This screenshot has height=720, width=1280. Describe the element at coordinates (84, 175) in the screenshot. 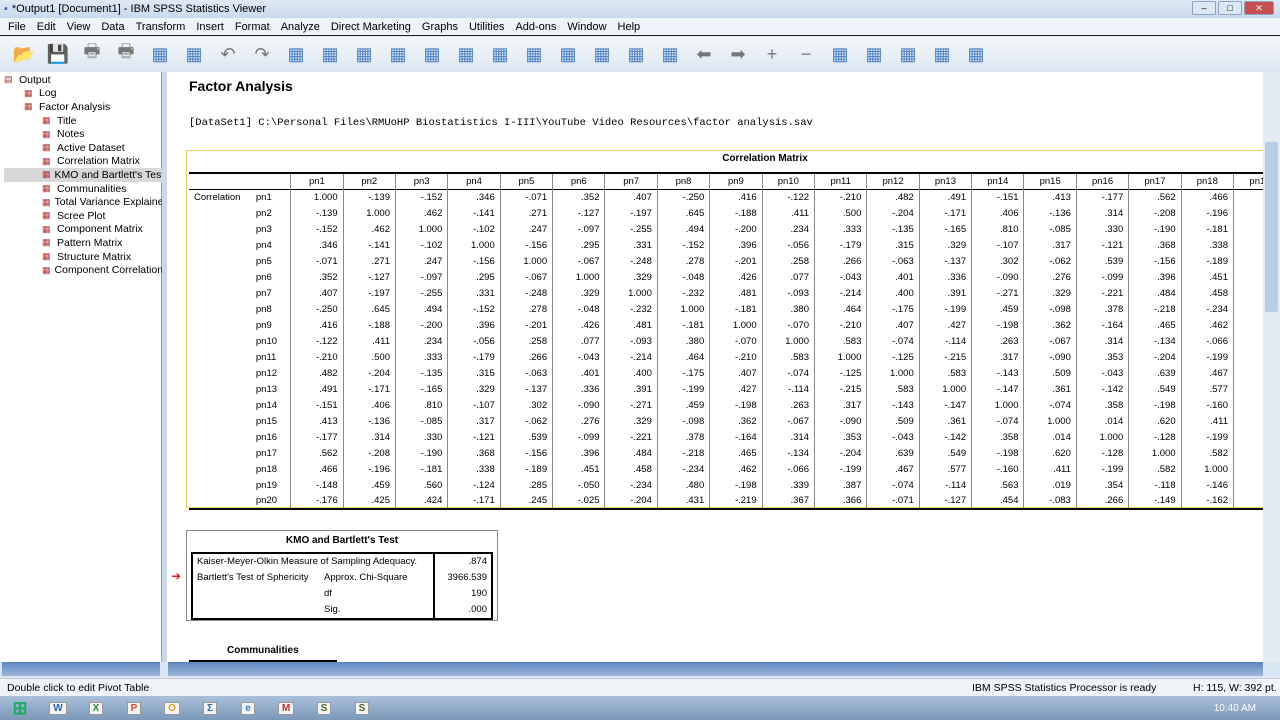

I see `outline-item: ▦ KMO and Bartlett's Test` at that location.